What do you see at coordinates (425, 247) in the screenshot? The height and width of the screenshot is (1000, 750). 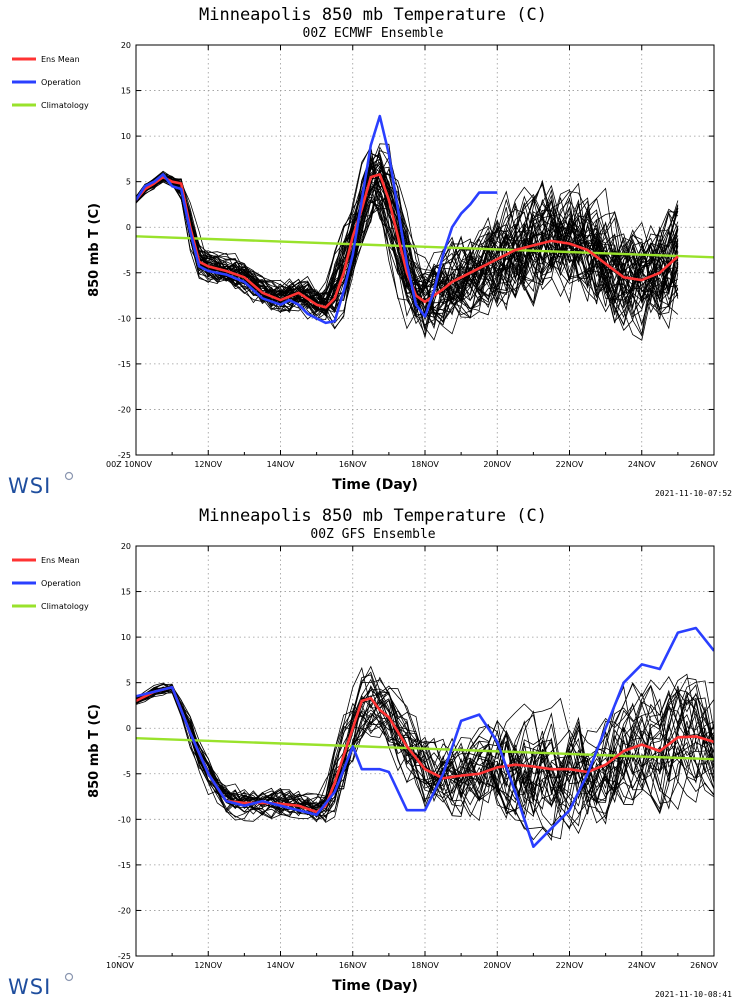 I see `climatology-line` at bounding box center [425, 247].